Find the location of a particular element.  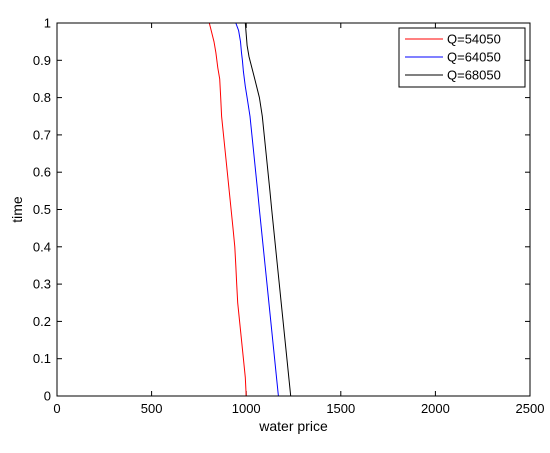

x-tick-label: 1000 is located at coordinates (246, 408).